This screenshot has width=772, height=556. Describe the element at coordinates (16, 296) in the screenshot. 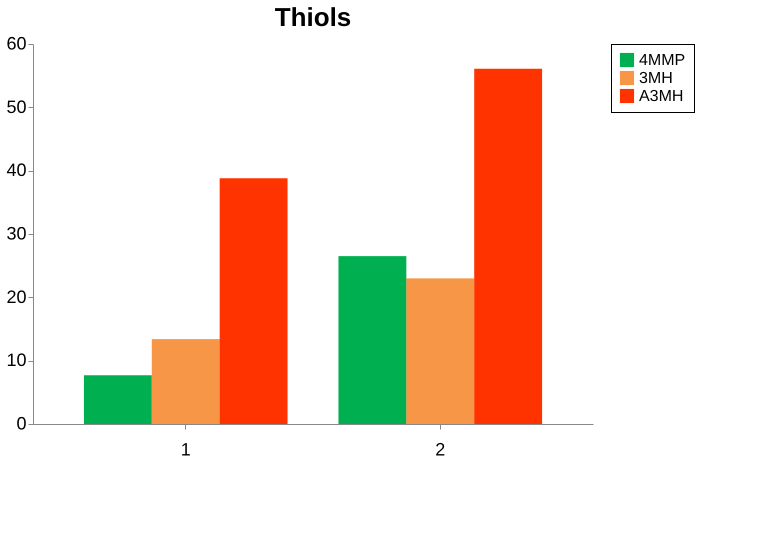

I see `y-tick-label: 20` at that location.